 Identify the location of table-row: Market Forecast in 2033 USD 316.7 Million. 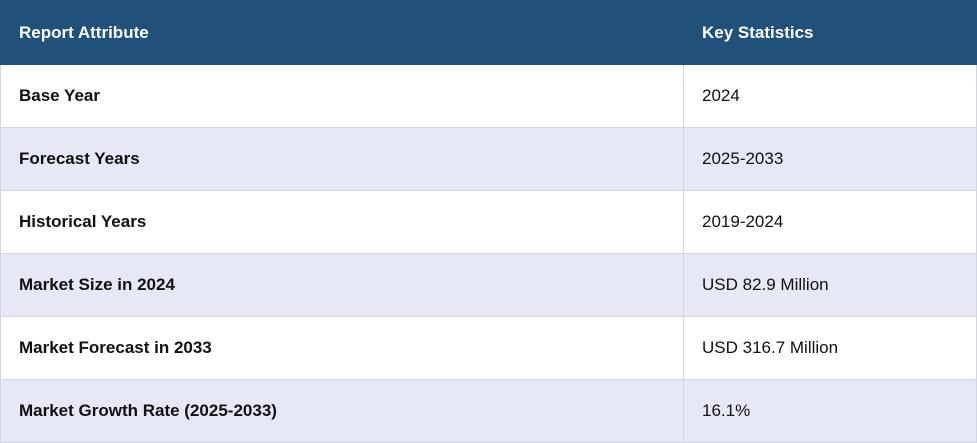
(488, 348).